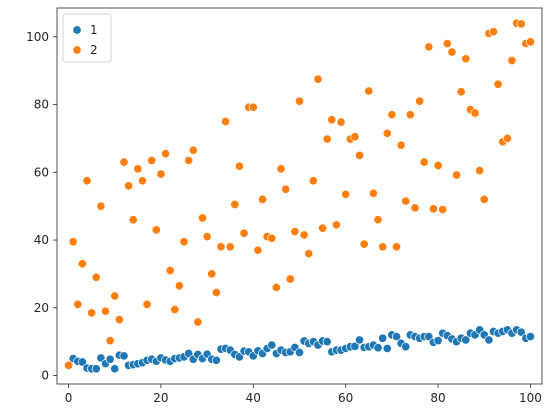  What do you see at coordinates (41, 105) in the screenshot?
I see `y-tick-label: 80` at bounding box center [41, 105].